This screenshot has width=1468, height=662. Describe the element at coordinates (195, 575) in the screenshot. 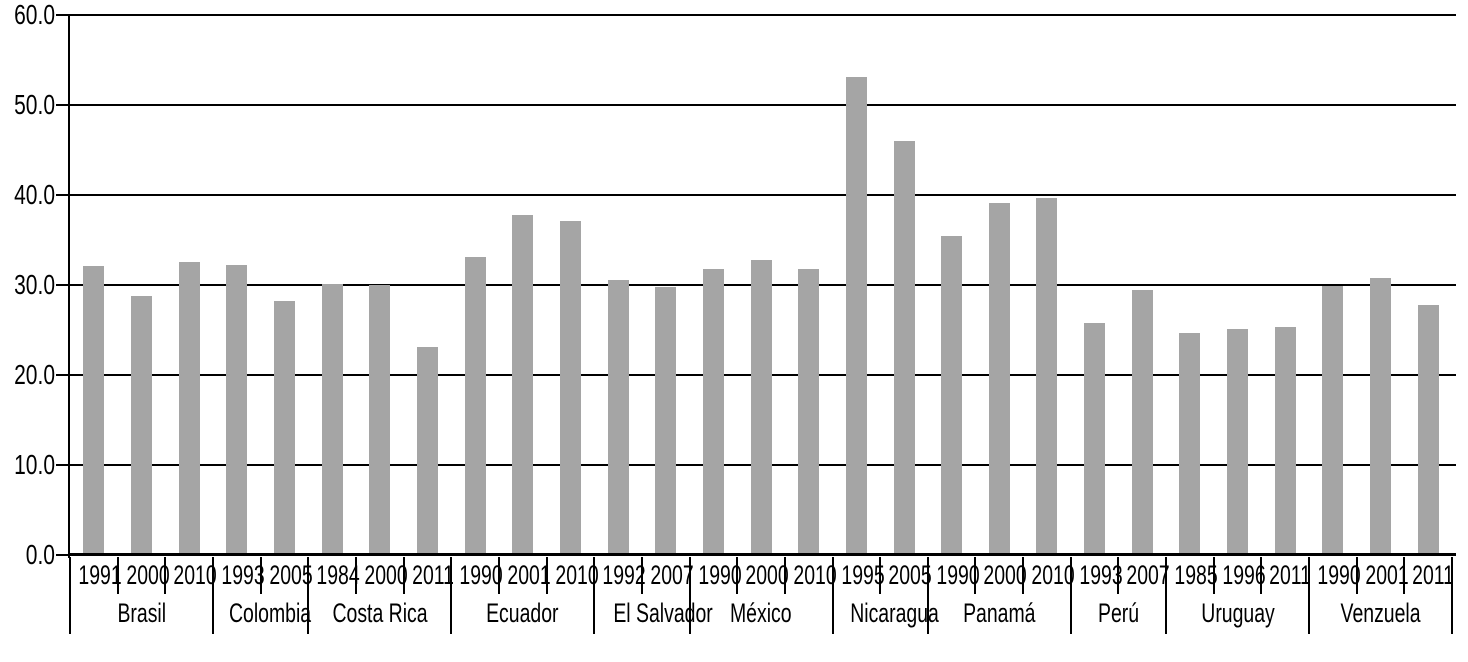

I see `year-label-text: 2010` at that location.